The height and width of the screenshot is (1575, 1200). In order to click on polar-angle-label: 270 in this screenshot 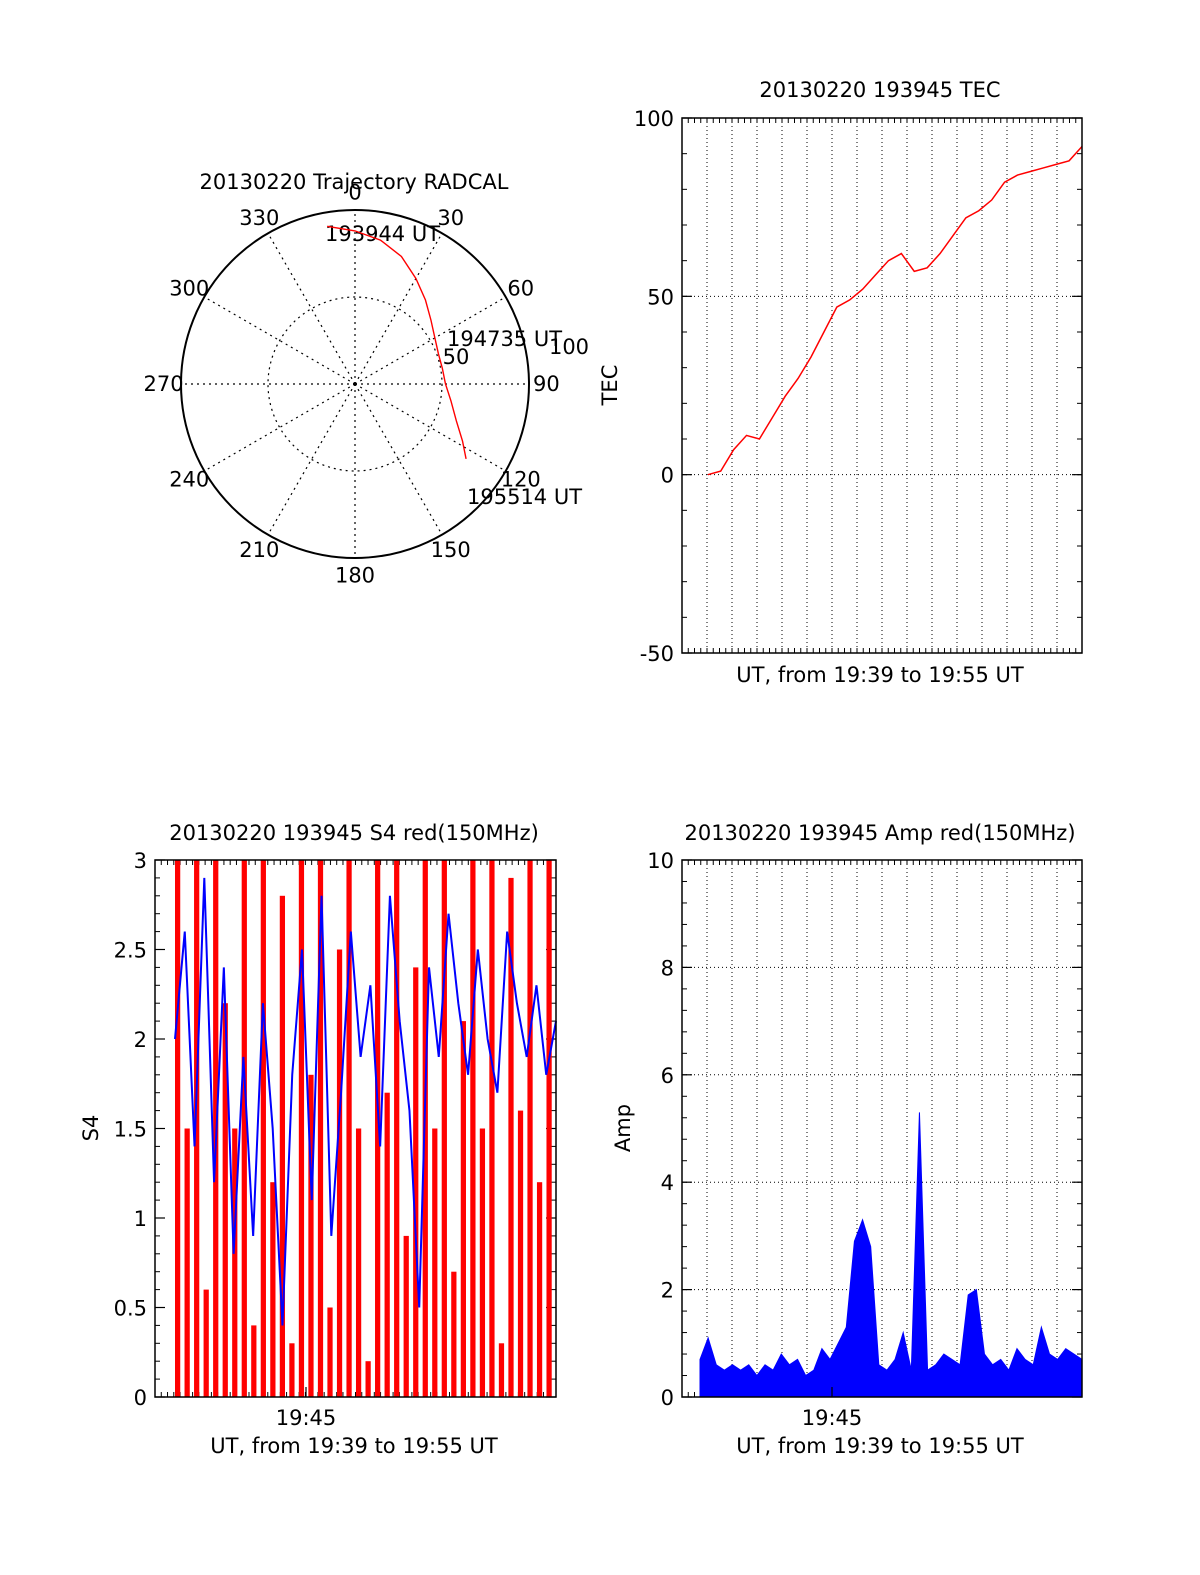, I will do `click(164, 384)`.